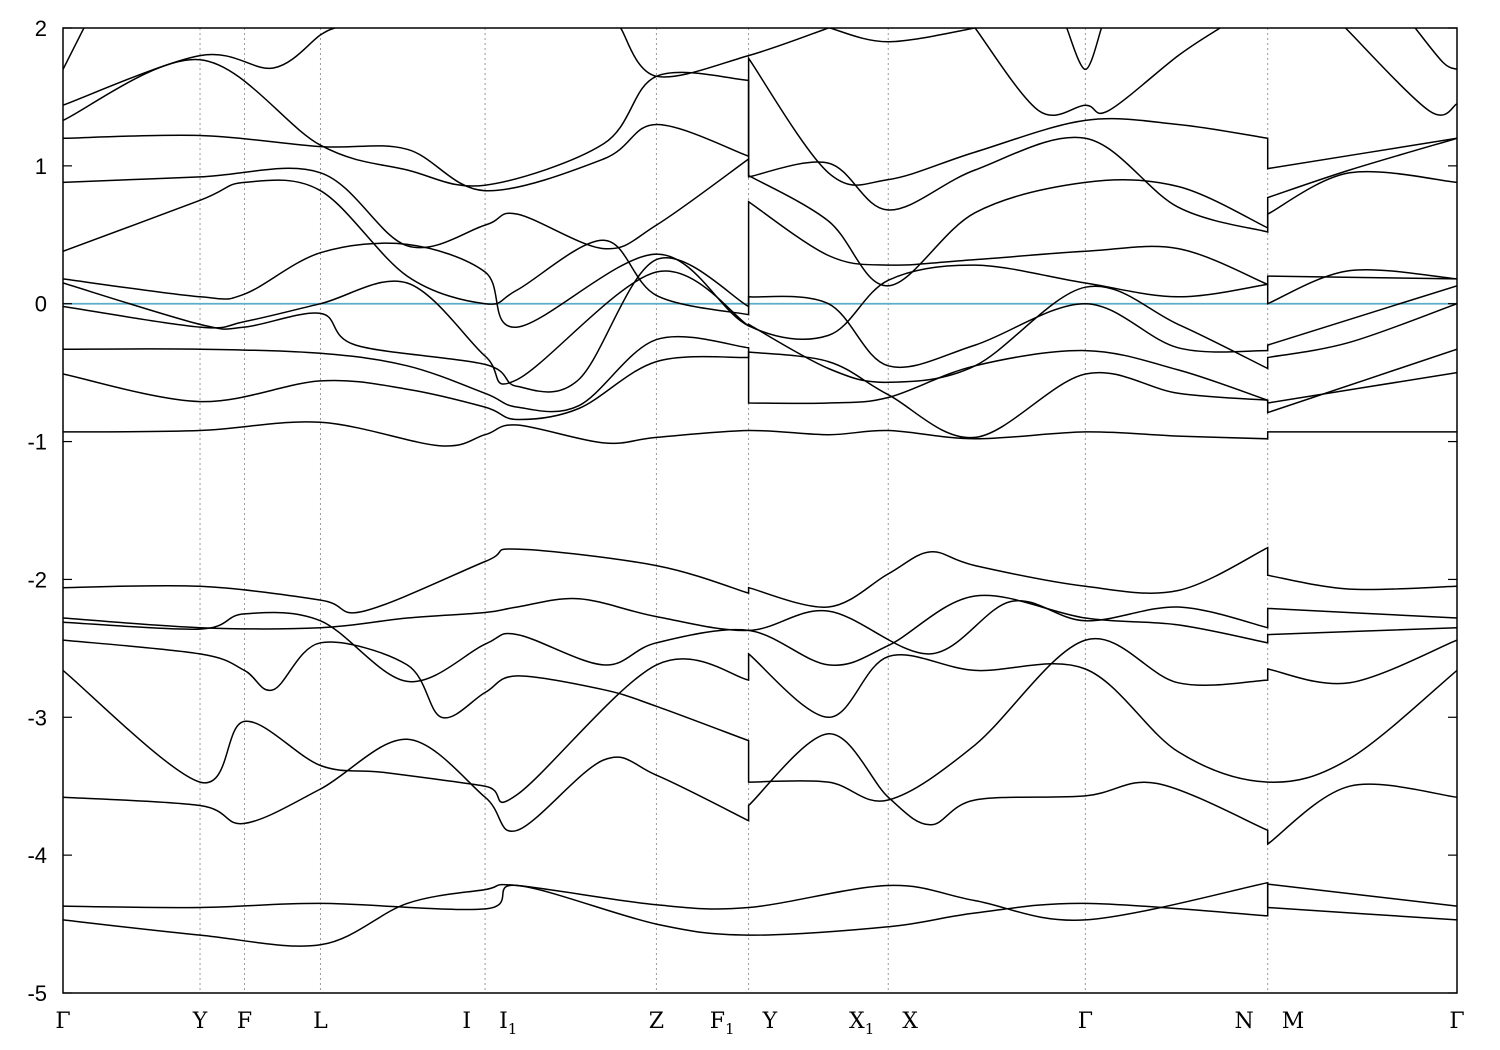 The height and width of the screenshot is (1050, 1500). Describe the element at coordinates (41, 28) in the screenshot. I see `y-tick-label: 2` at that location.